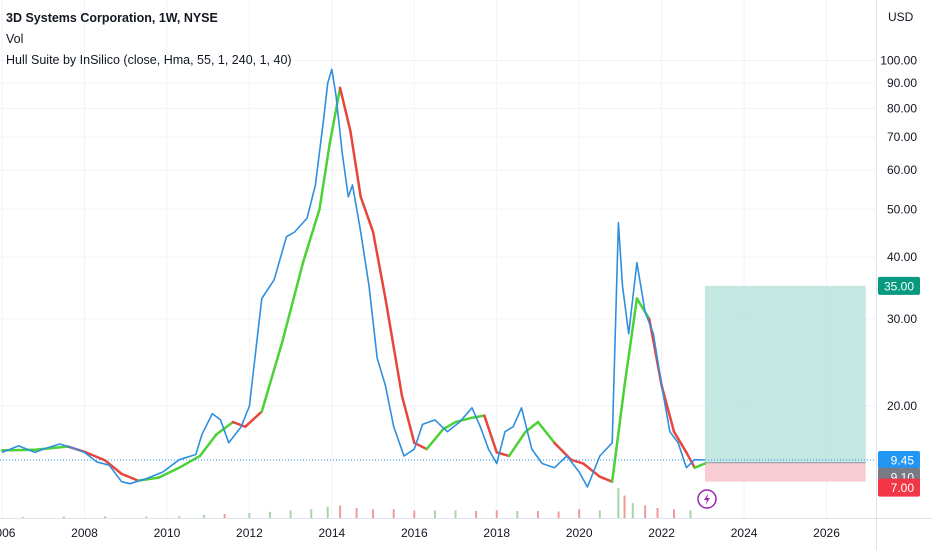 This screenshot has height=550, width=932. Describe the element at coordinates (902, 108) in the screenshot. I see `y-tick-label: 80.00` at that location.